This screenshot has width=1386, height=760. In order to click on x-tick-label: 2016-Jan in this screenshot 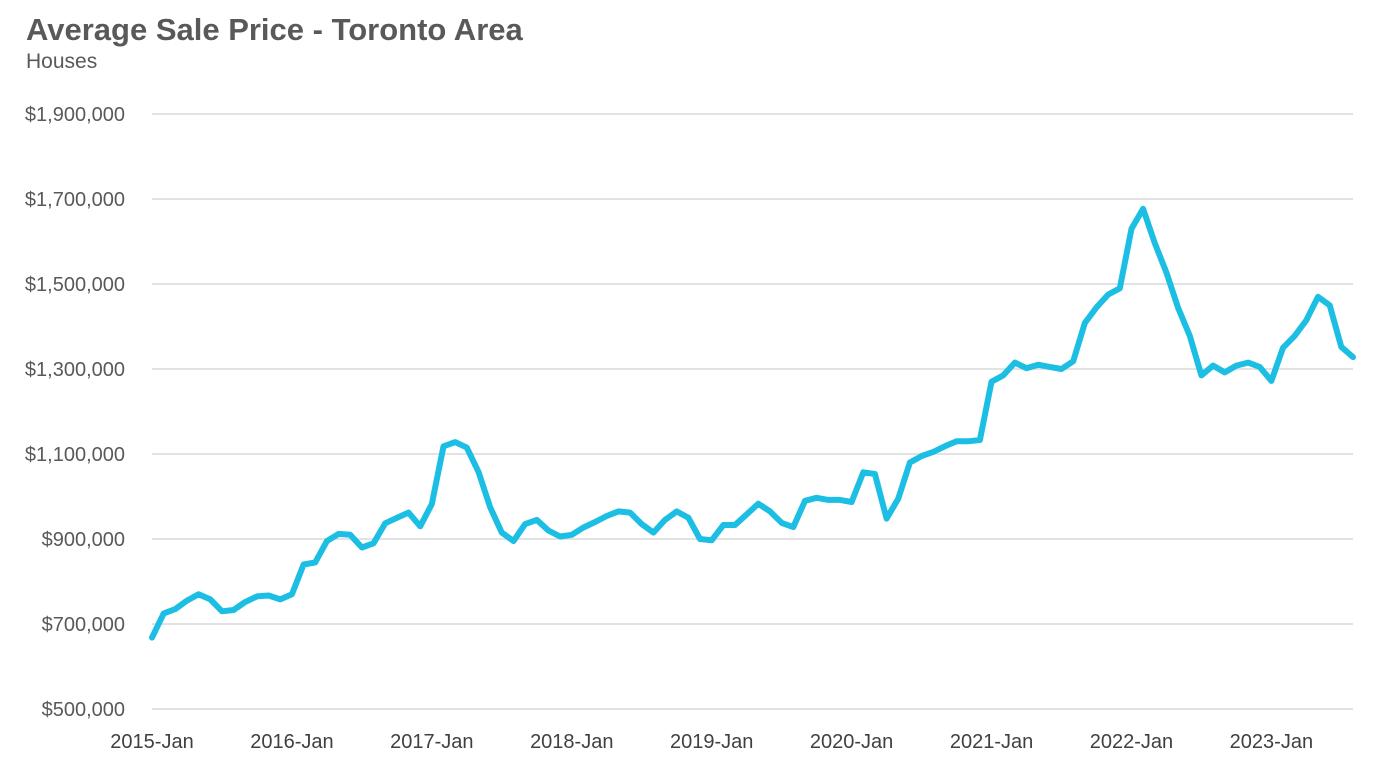, I will do `click(291, 742)`.